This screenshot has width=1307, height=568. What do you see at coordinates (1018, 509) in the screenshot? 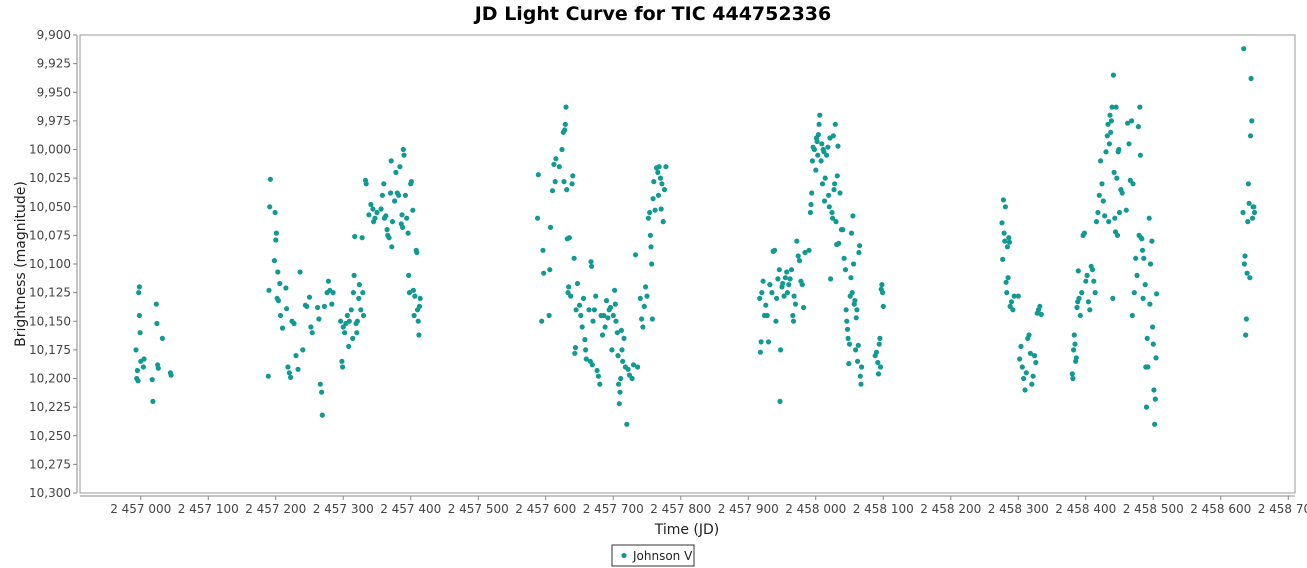
I see `x-tick-label: 2 458 300` at bounding box center [1018, 509].